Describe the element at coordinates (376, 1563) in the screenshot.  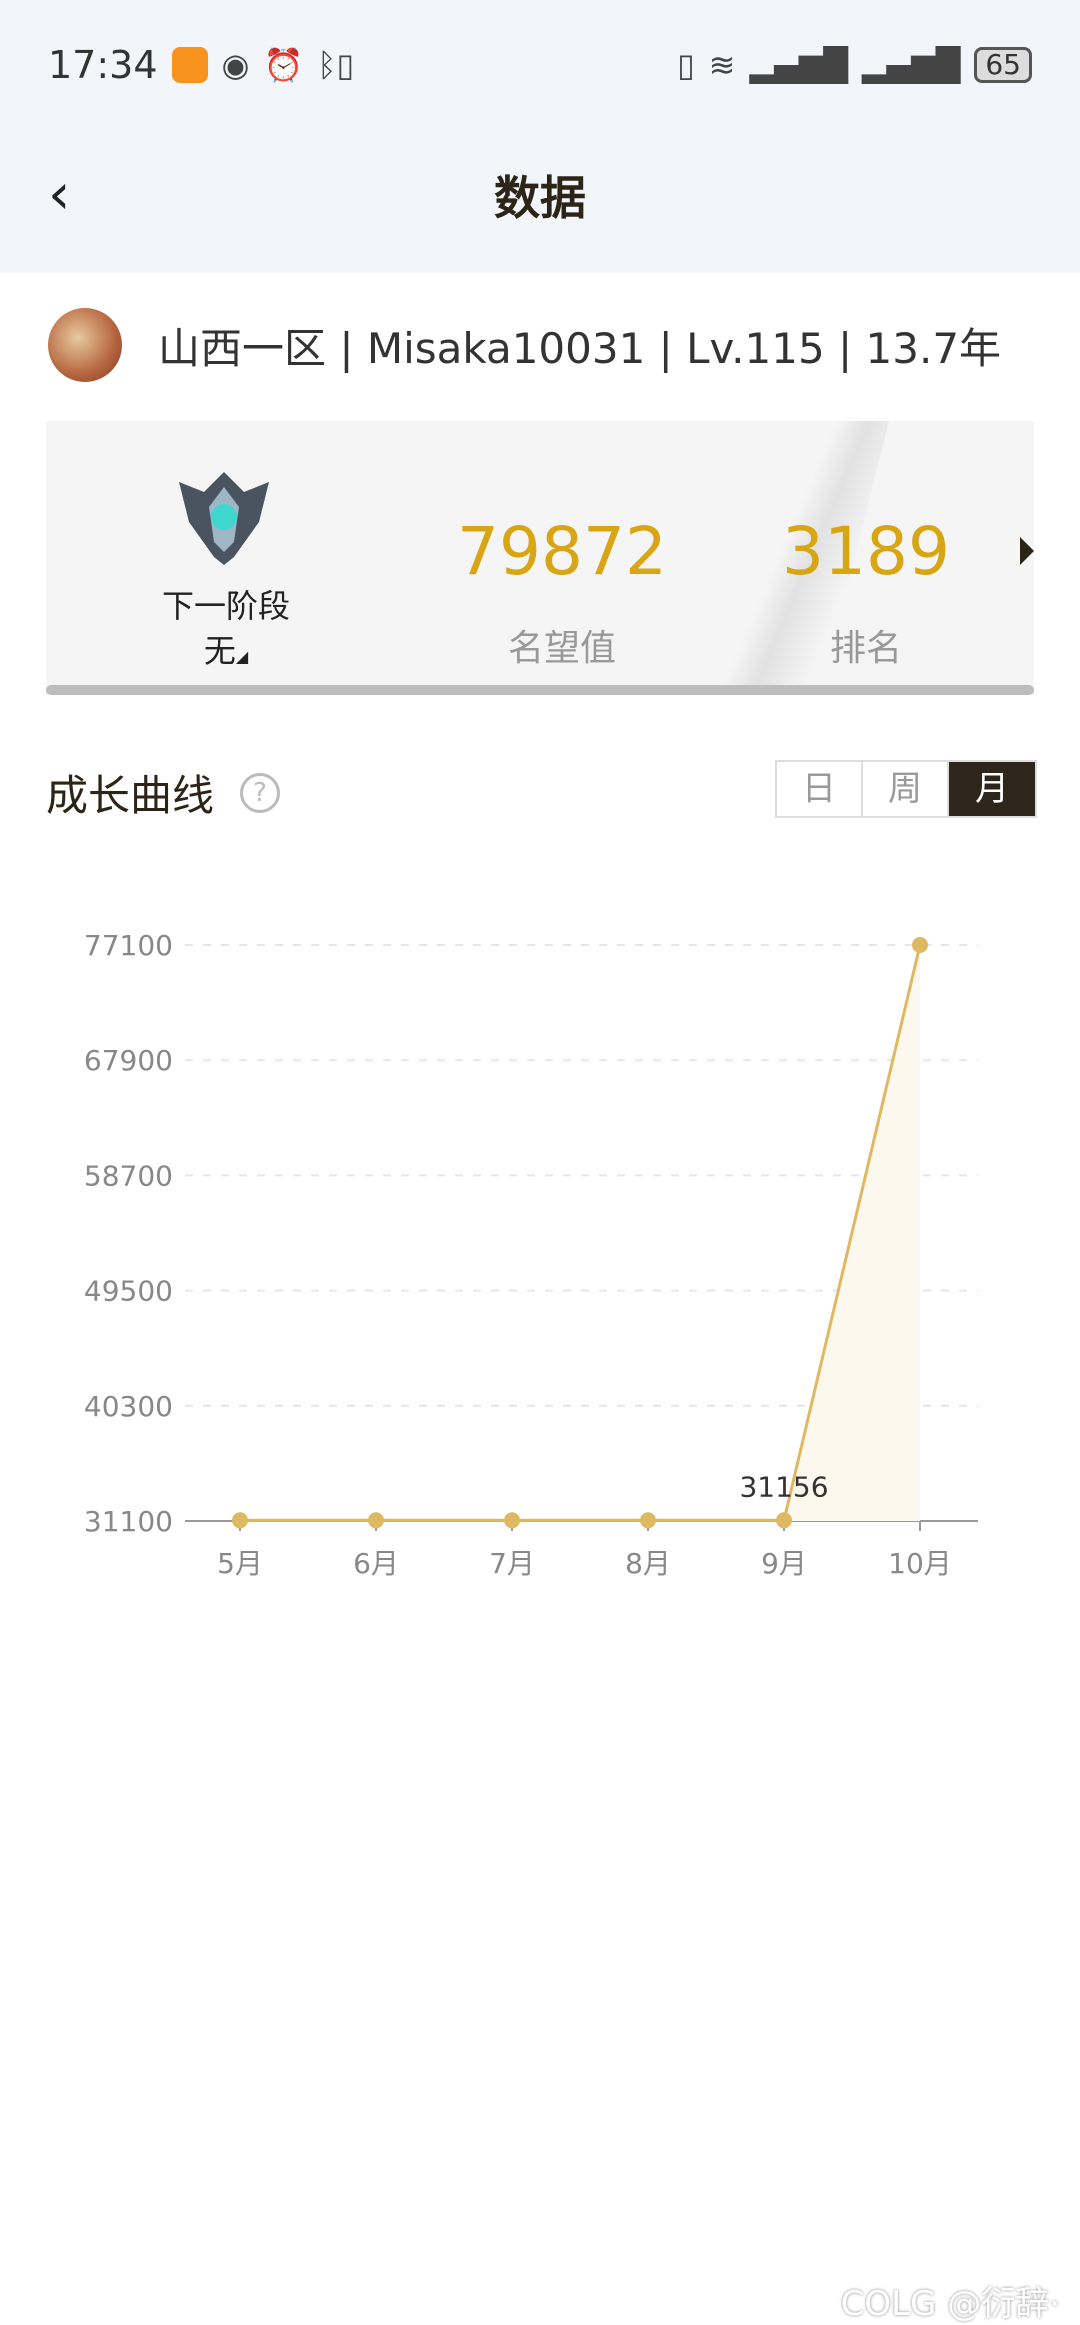
I see `x-tick-label: 6月` at that location.